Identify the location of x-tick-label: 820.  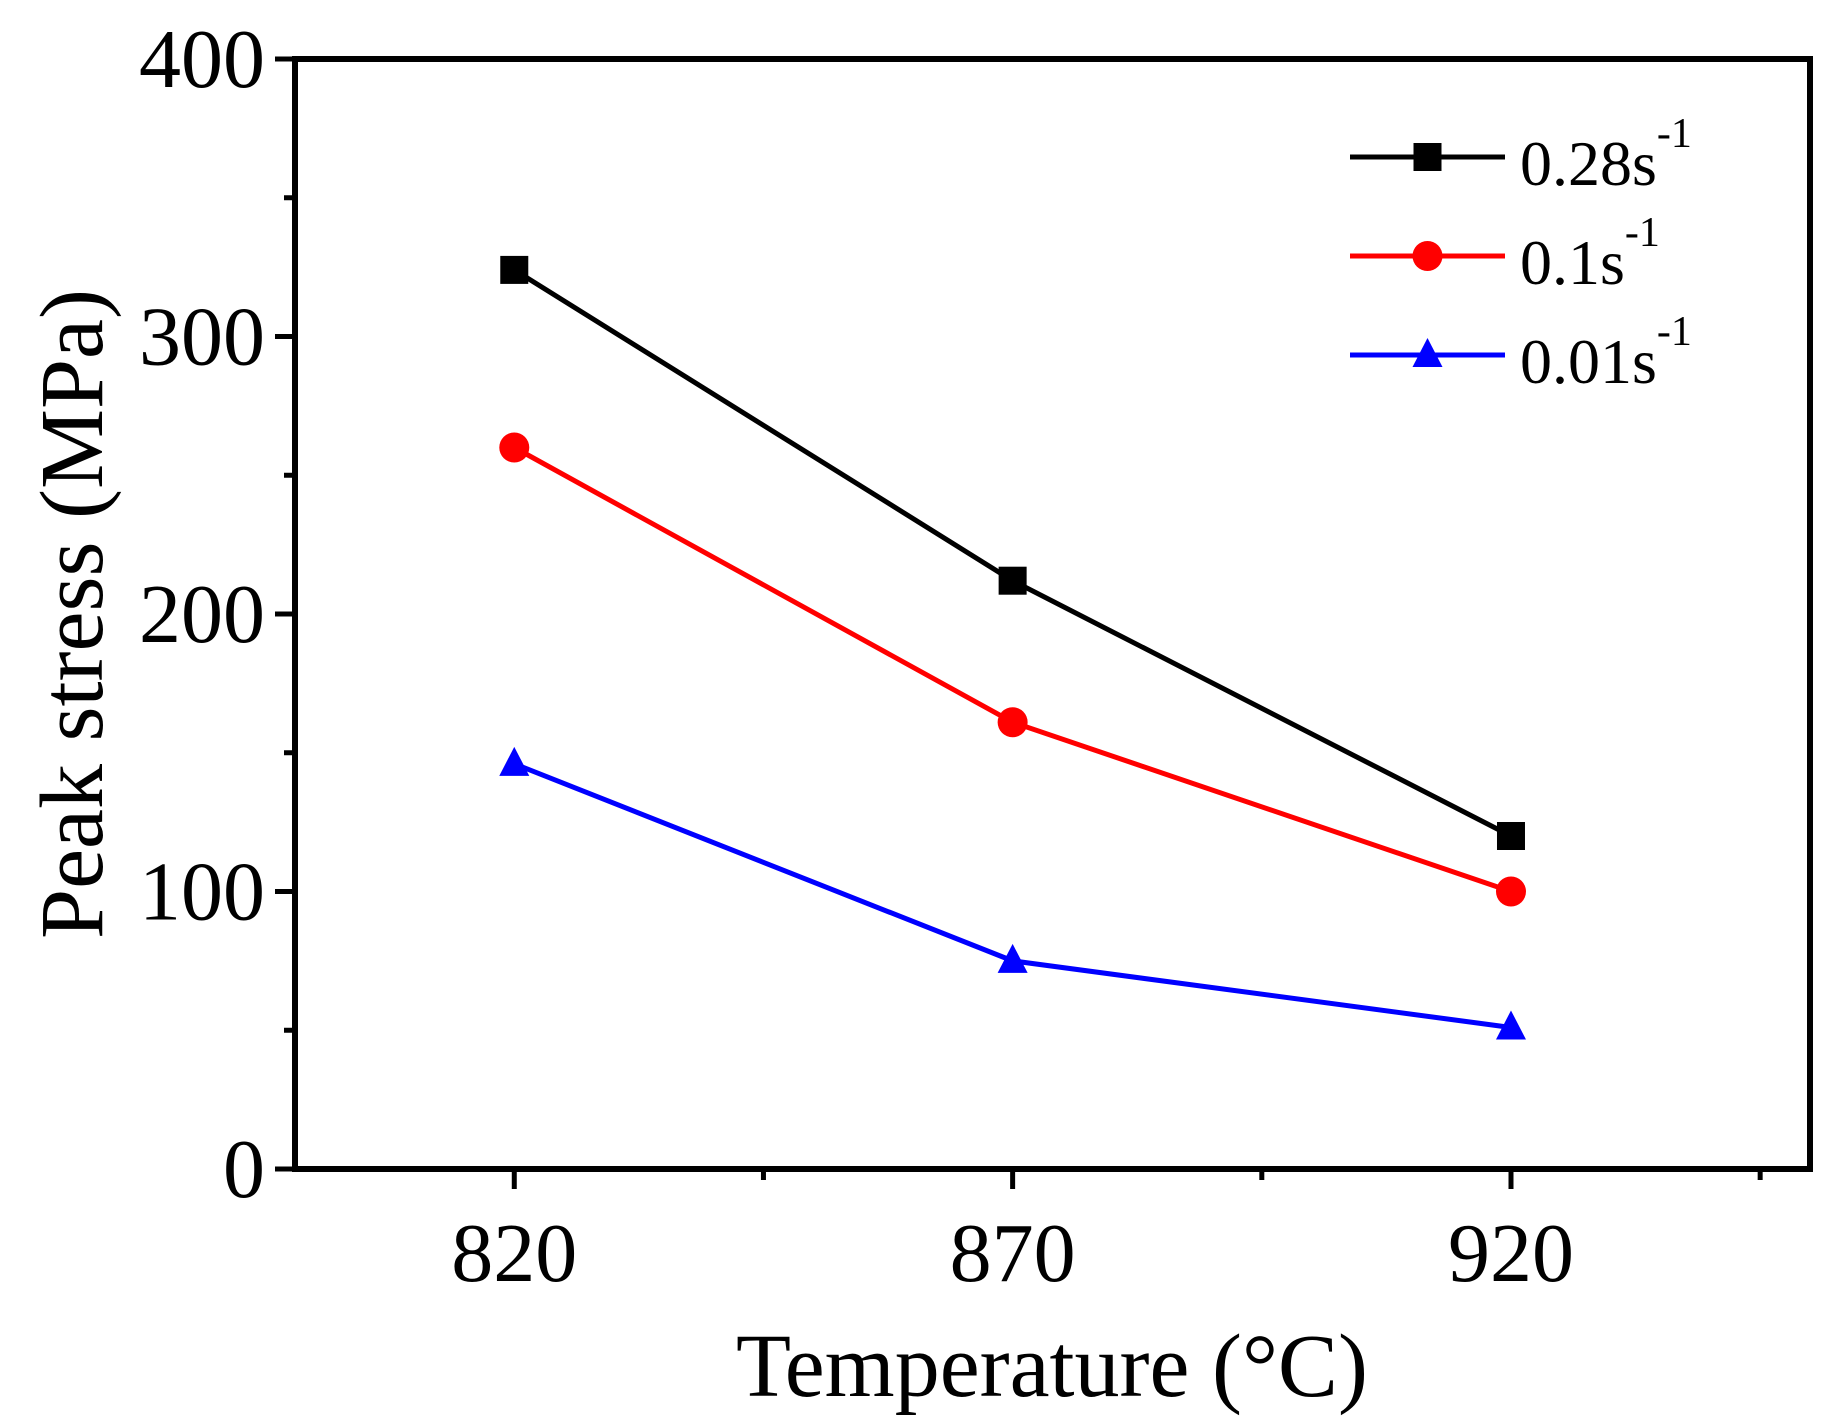
(514, 1253).